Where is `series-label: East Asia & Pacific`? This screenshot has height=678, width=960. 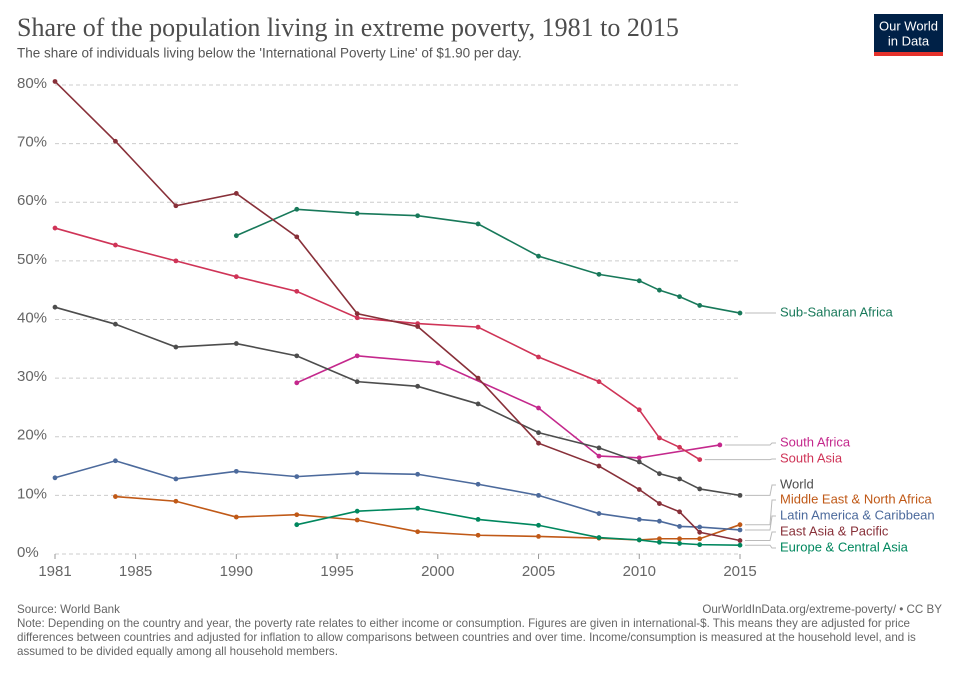
series-label: East Asia & Pacific is located at coordinates (834, 530).